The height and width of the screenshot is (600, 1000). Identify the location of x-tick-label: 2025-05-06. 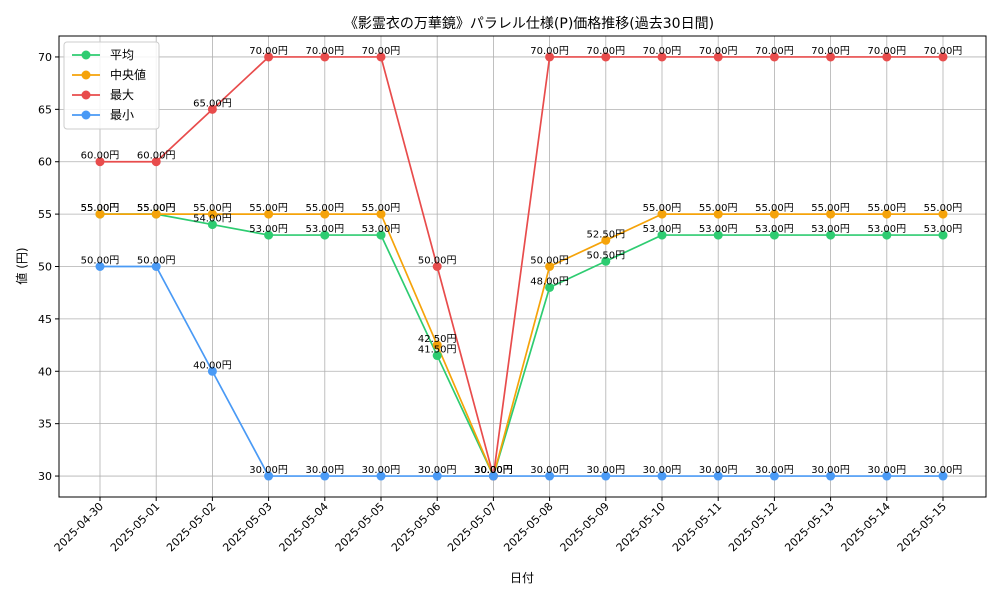
(416, 527).